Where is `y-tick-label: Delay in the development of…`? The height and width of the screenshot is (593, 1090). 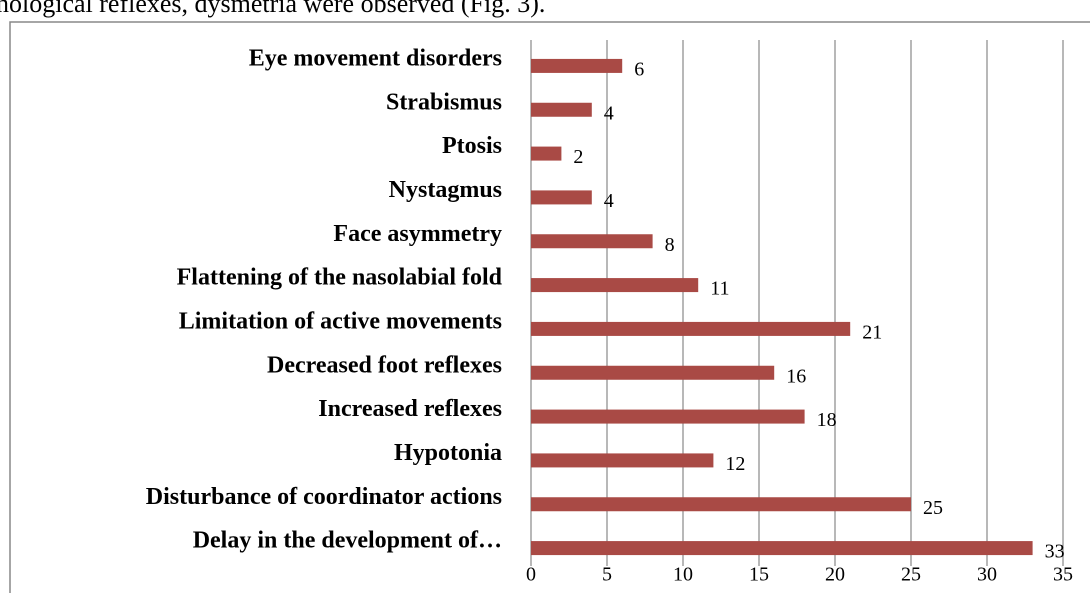
y-tick-label: Delay in the development of… is located at coordinates (347, 541).